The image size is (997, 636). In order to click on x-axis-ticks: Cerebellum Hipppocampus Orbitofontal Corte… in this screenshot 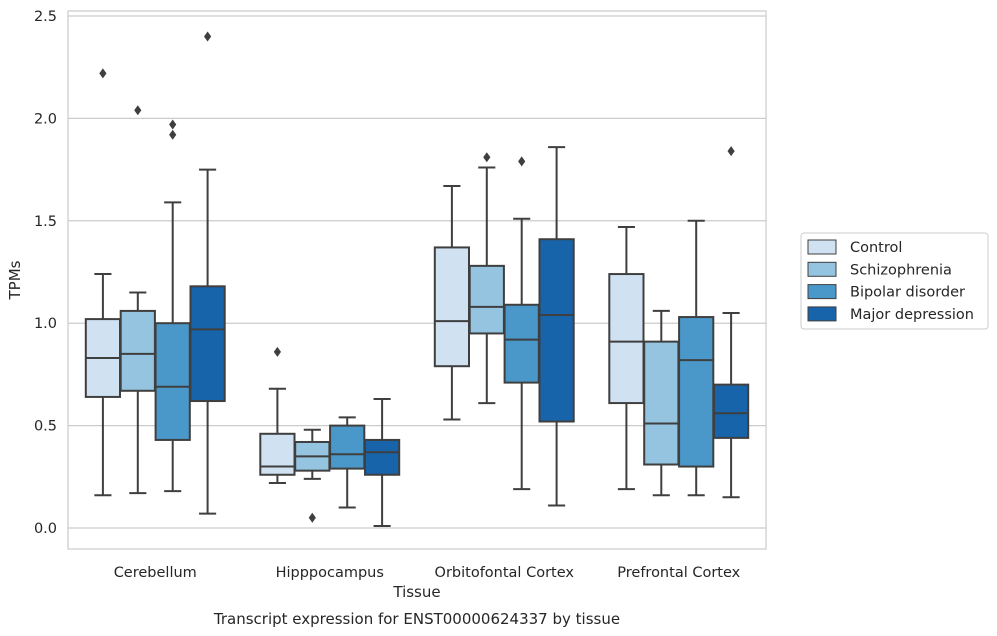, I will do `click(427, 573)`.